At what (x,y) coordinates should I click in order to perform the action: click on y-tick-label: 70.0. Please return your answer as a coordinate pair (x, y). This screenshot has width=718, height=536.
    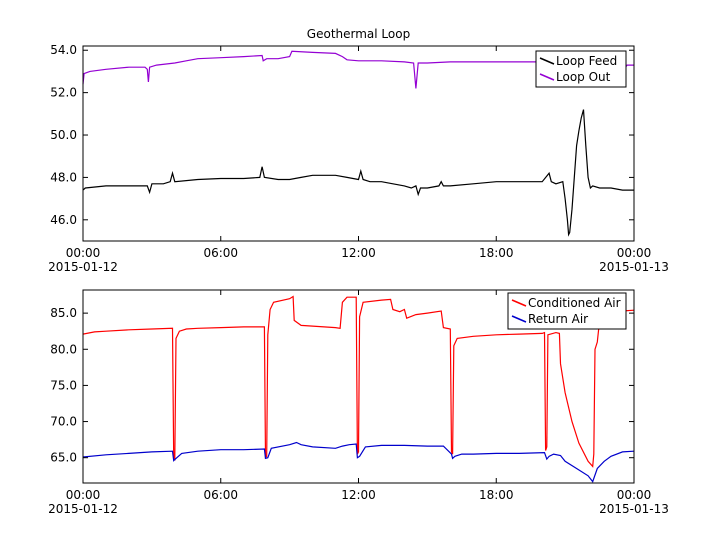
    Looking at the image, I should click on (63, 422).